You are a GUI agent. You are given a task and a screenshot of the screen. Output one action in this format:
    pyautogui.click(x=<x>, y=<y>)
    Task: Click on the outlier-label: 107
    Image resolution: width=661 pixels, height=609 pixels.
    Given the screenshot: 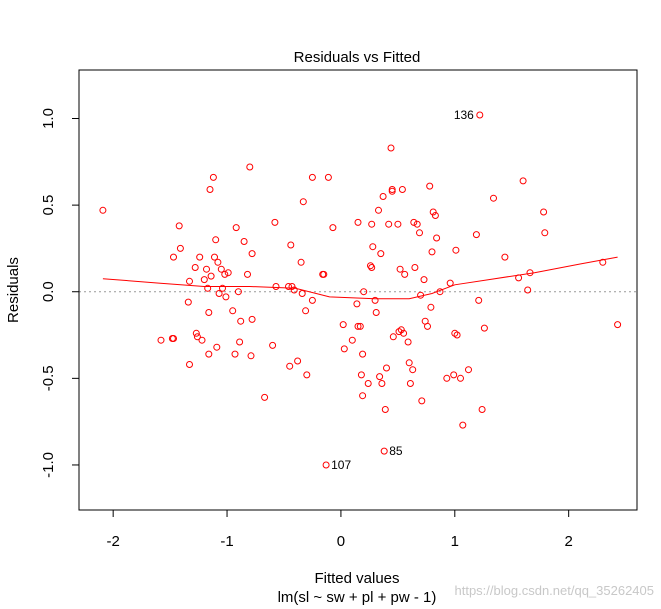 What is the action you would take?
    pyautogui.click(x=341, y=465)
    